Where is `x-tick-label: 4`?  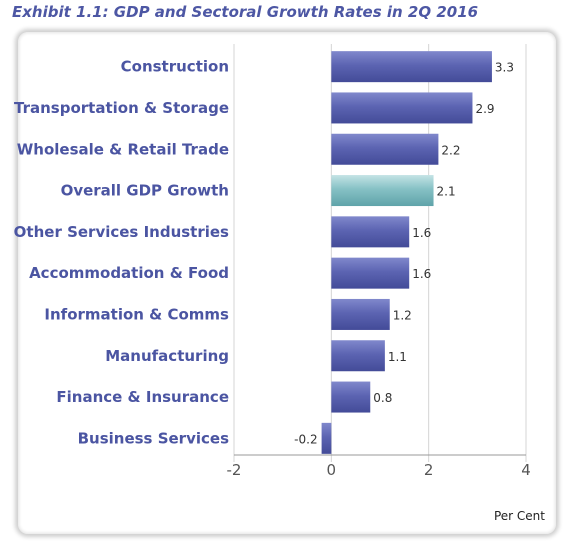 x-tick-label: 4 is located at coordinates (526, 470).